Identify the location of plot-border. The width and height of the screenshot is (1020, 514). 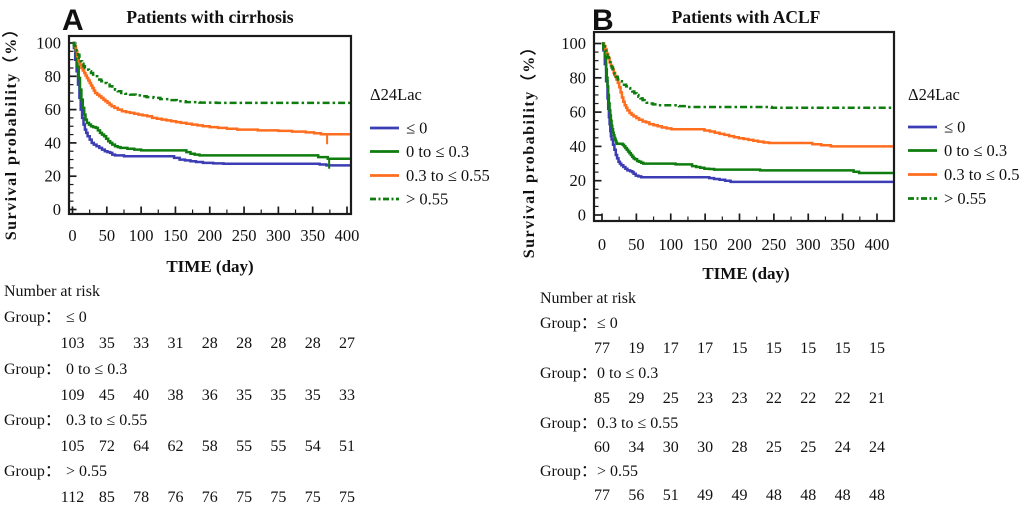
(210, 125).